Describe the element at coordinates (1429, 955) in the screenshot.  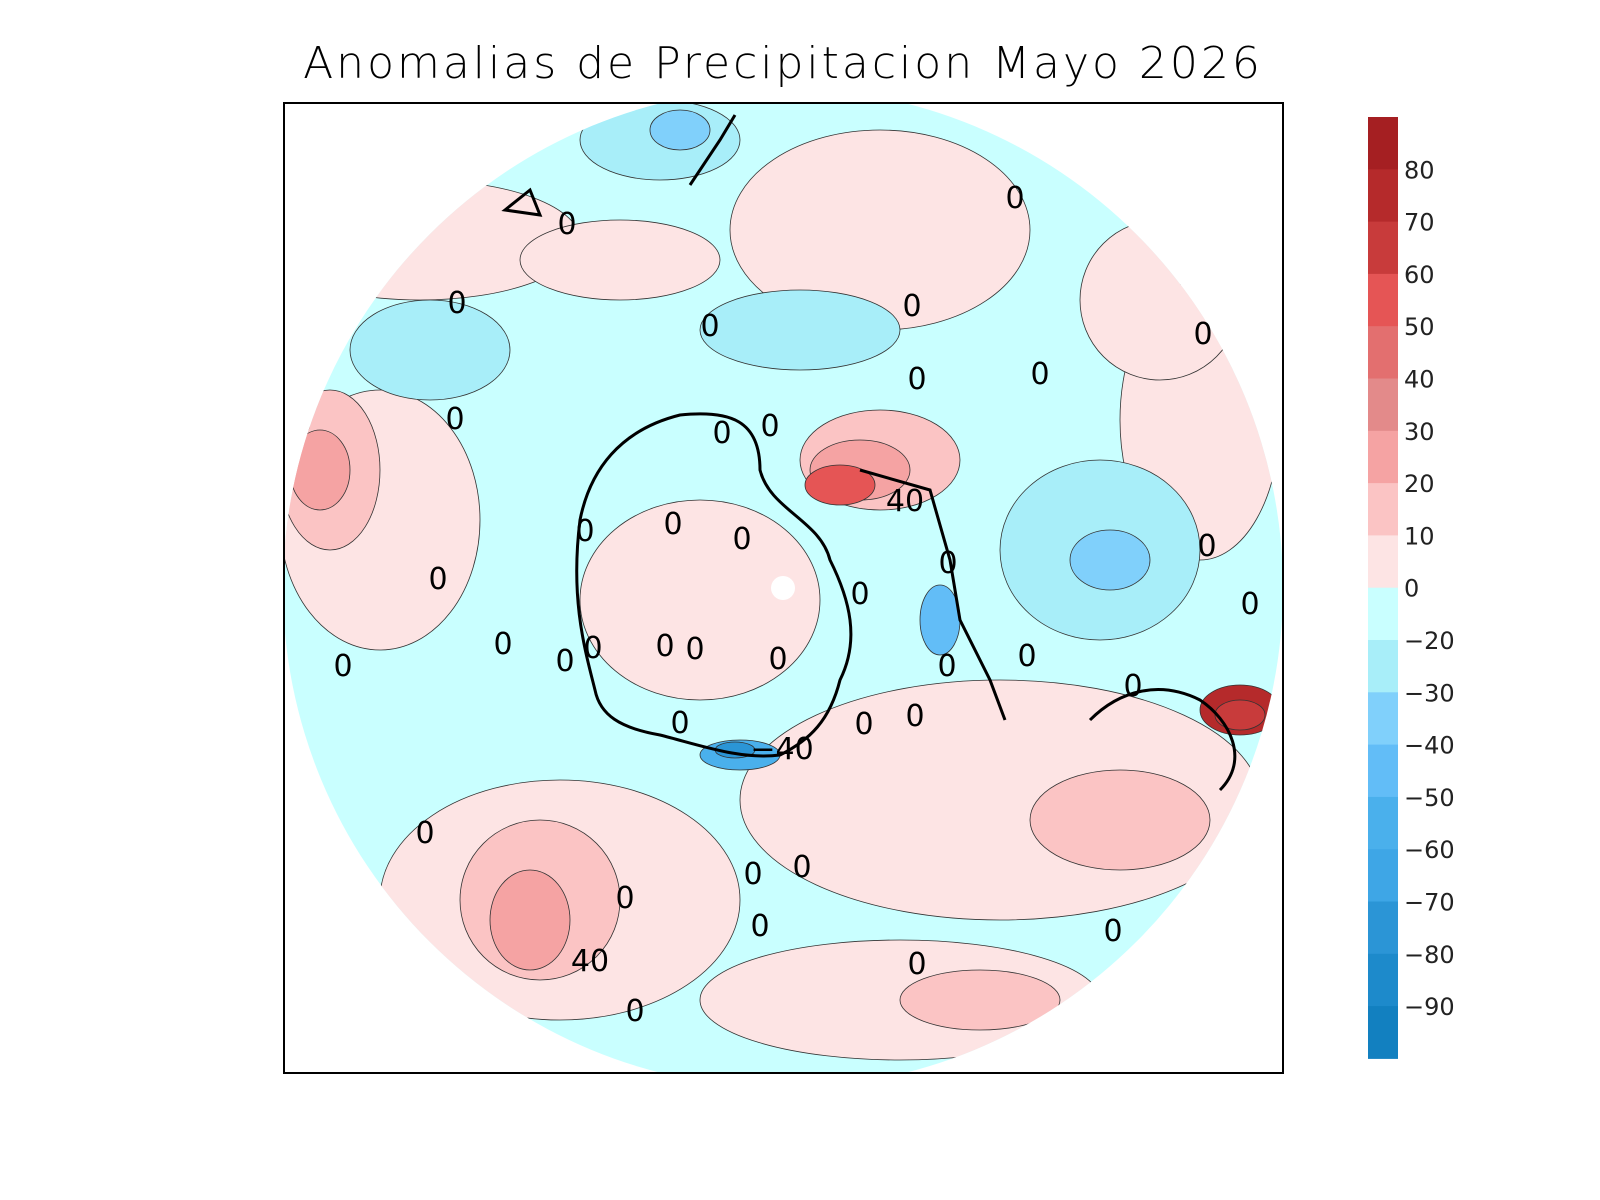
I see `colorbar-label: −80` at that location.